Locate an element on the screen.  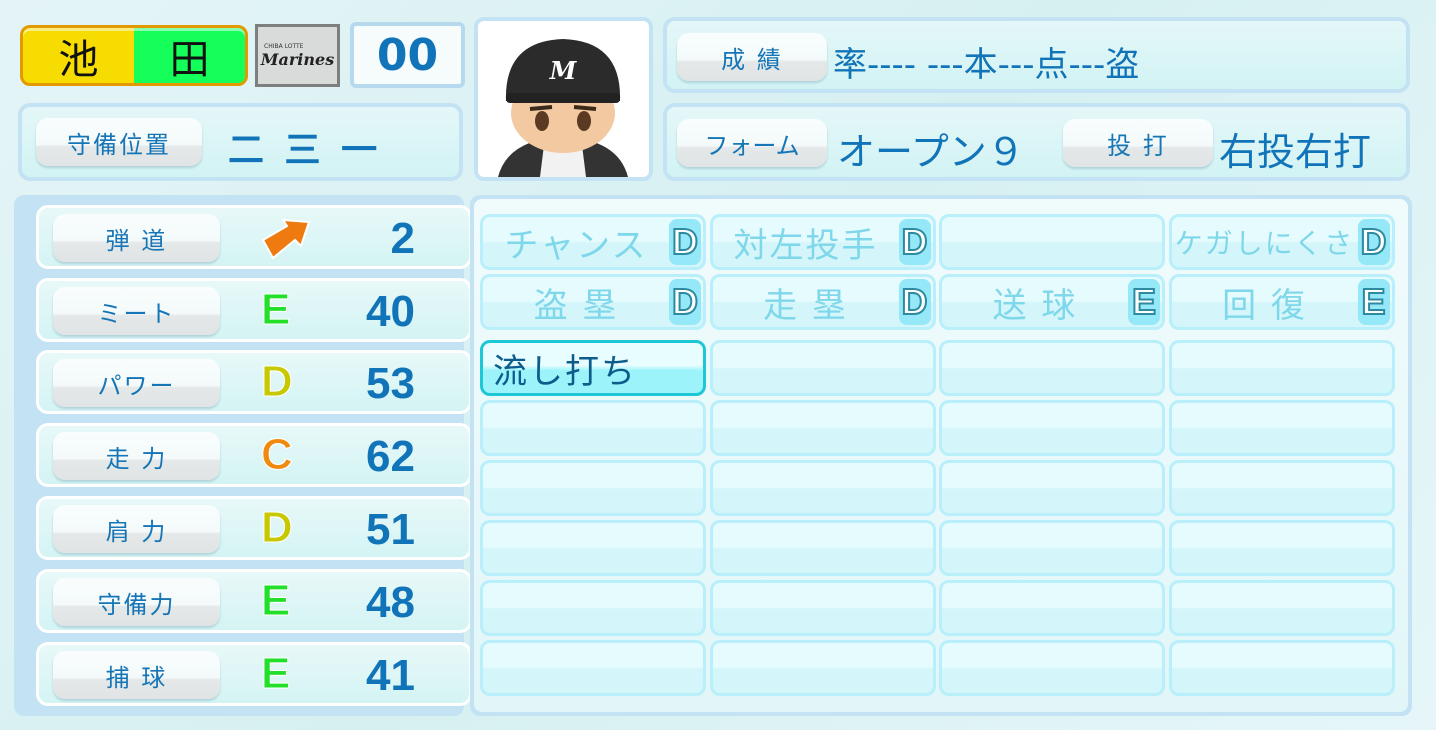
ability-label: 盗 塁 is located at coordinates (576, 305).